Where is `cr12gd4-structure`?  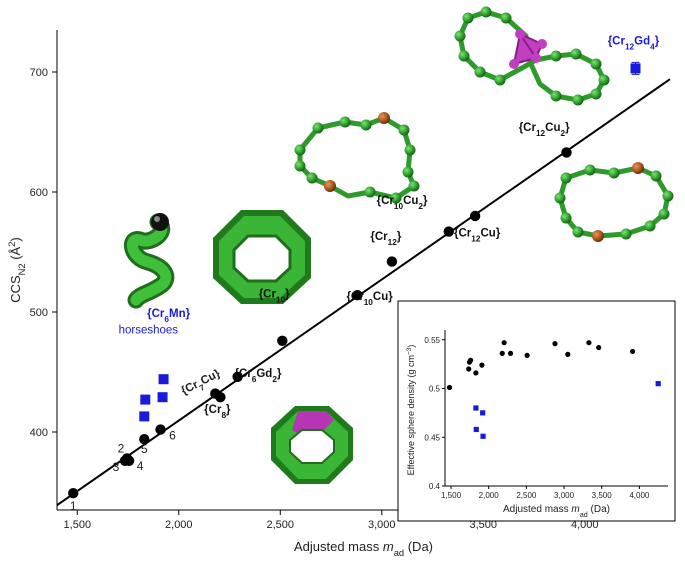 cr12gd4-structure is located at coordinates (532, 56).